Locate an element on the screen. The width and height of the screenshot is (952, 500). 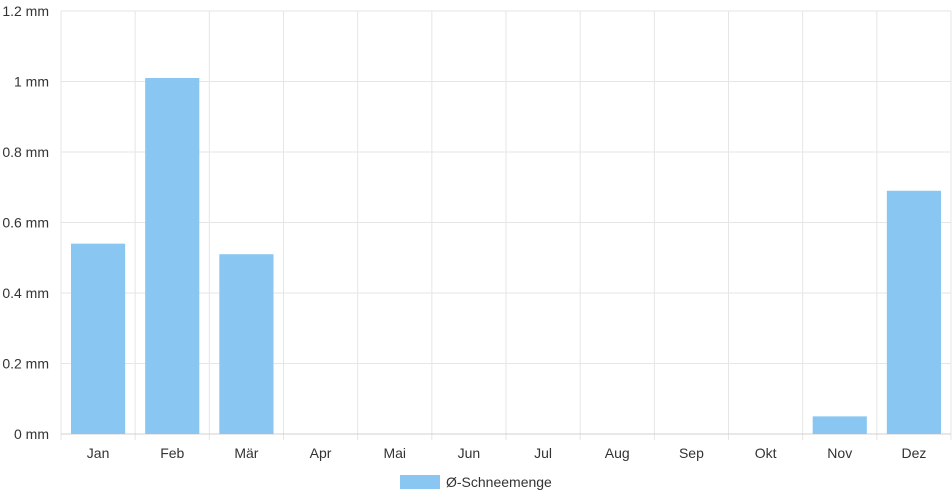
x-tick-label: Mai is located at coordinates (394, 453).